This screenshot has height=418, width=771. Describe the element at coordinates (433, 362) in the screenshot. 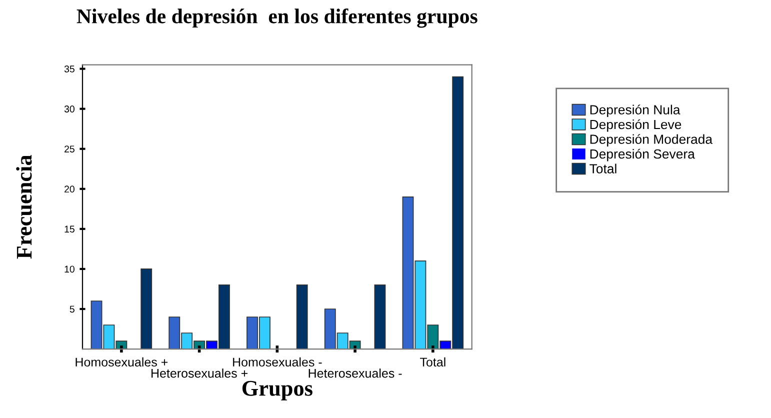

I see `x-tick-label: Total` at that location.